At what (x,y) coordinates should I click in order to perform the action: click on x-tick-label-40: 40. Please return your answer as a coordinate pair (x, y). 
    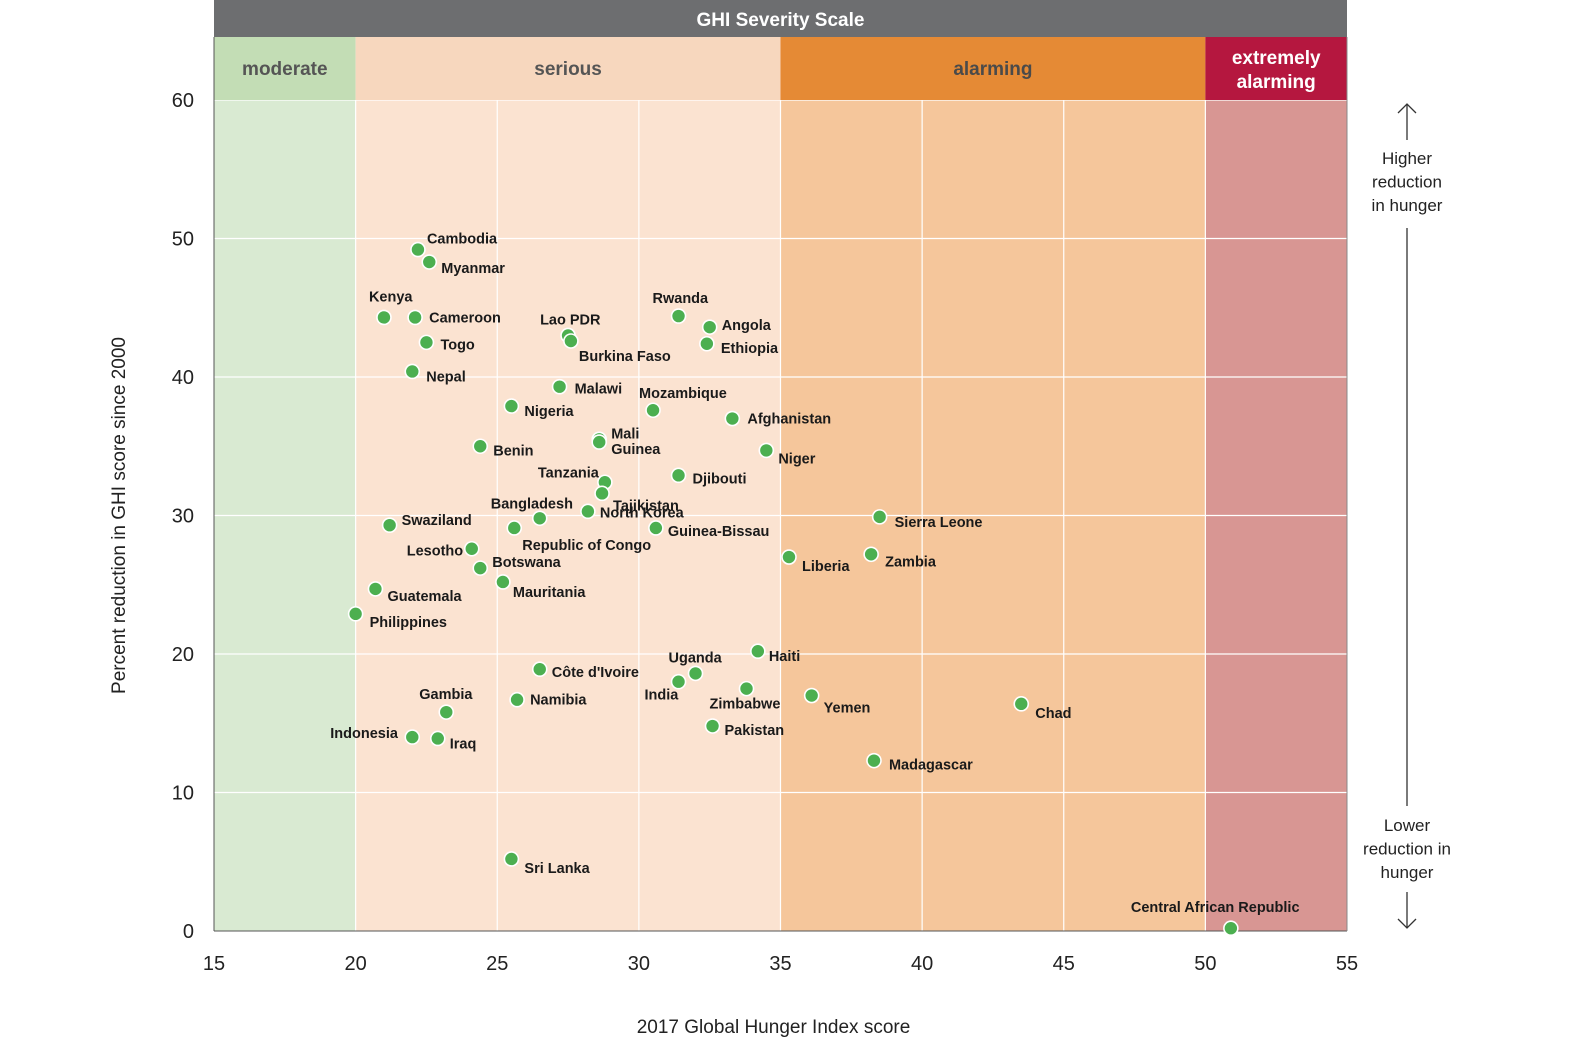
    Looking at the image, I should click on (922, 964).